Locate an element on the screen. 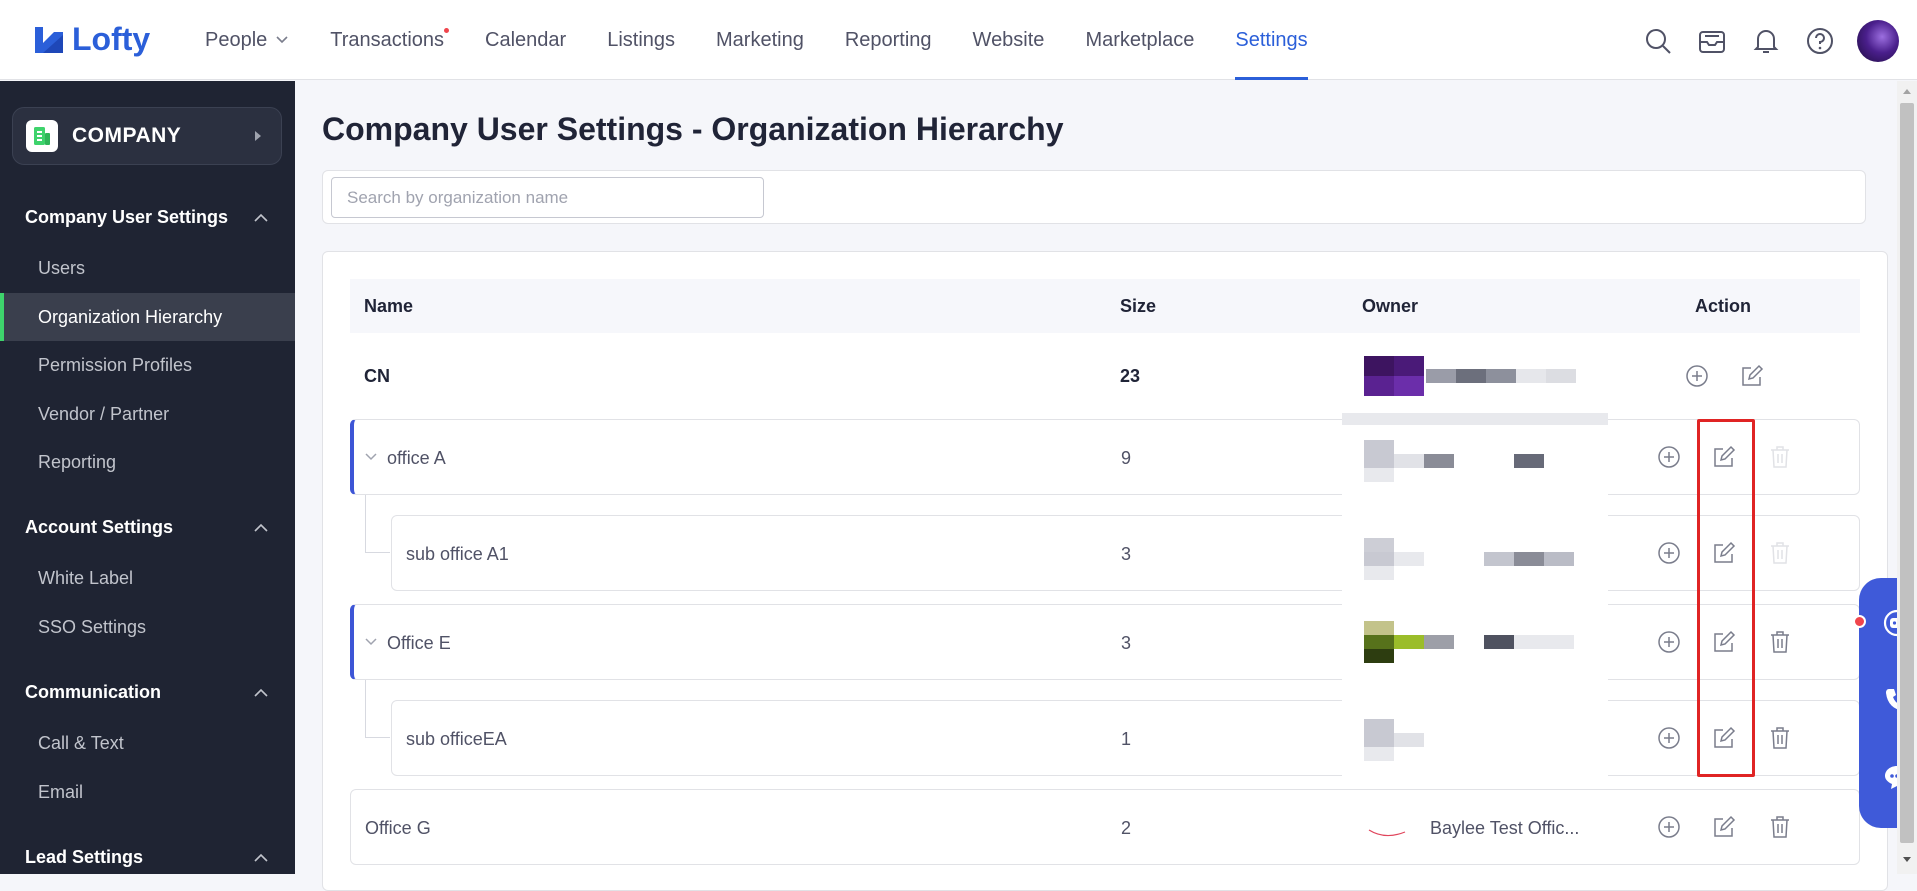  section-account-settings: Account Settings is located at coordinates (99, 527).